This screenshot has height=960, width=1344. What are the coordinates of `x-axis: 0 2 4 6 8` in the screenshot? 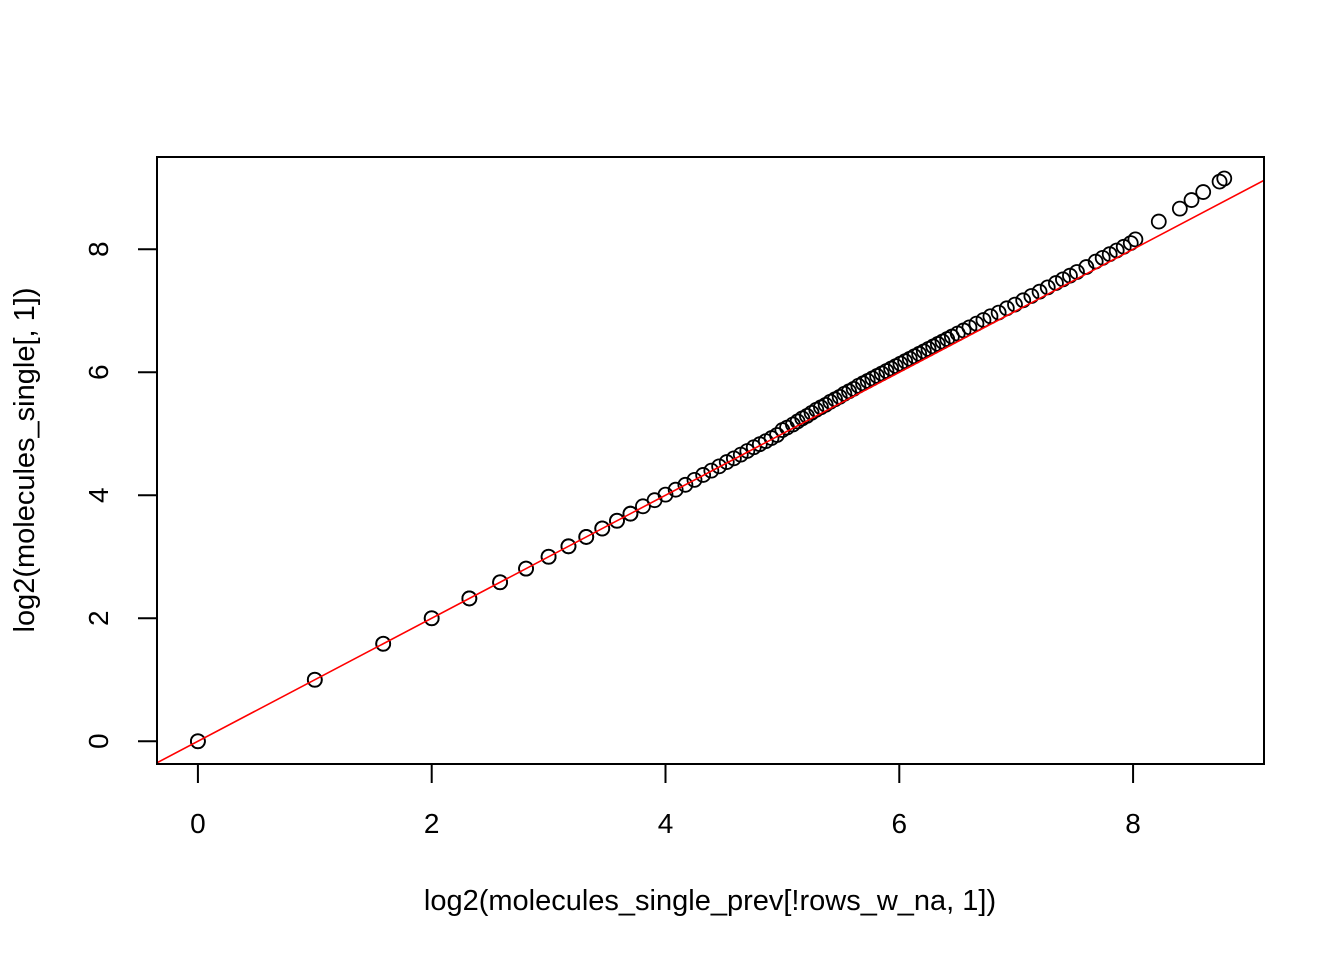 It's located at (665, 801).